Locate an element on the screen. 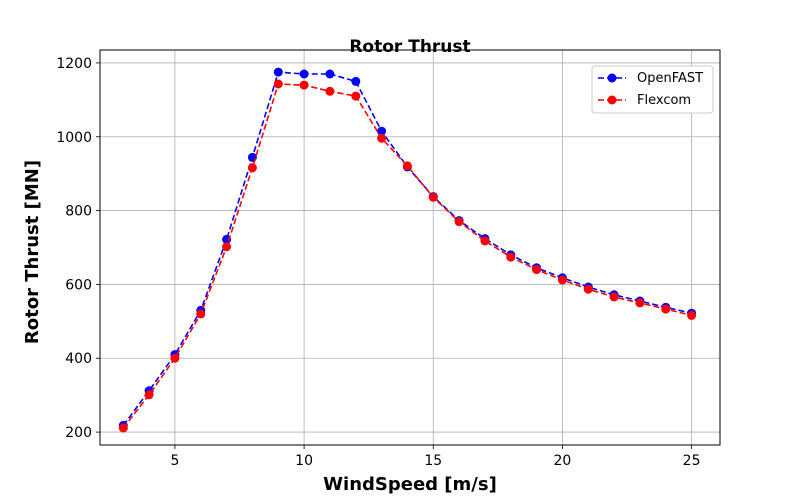 Image resolution: width=800 pixels, height=500 pixels. legend-box is located at coordinates (652, 89).